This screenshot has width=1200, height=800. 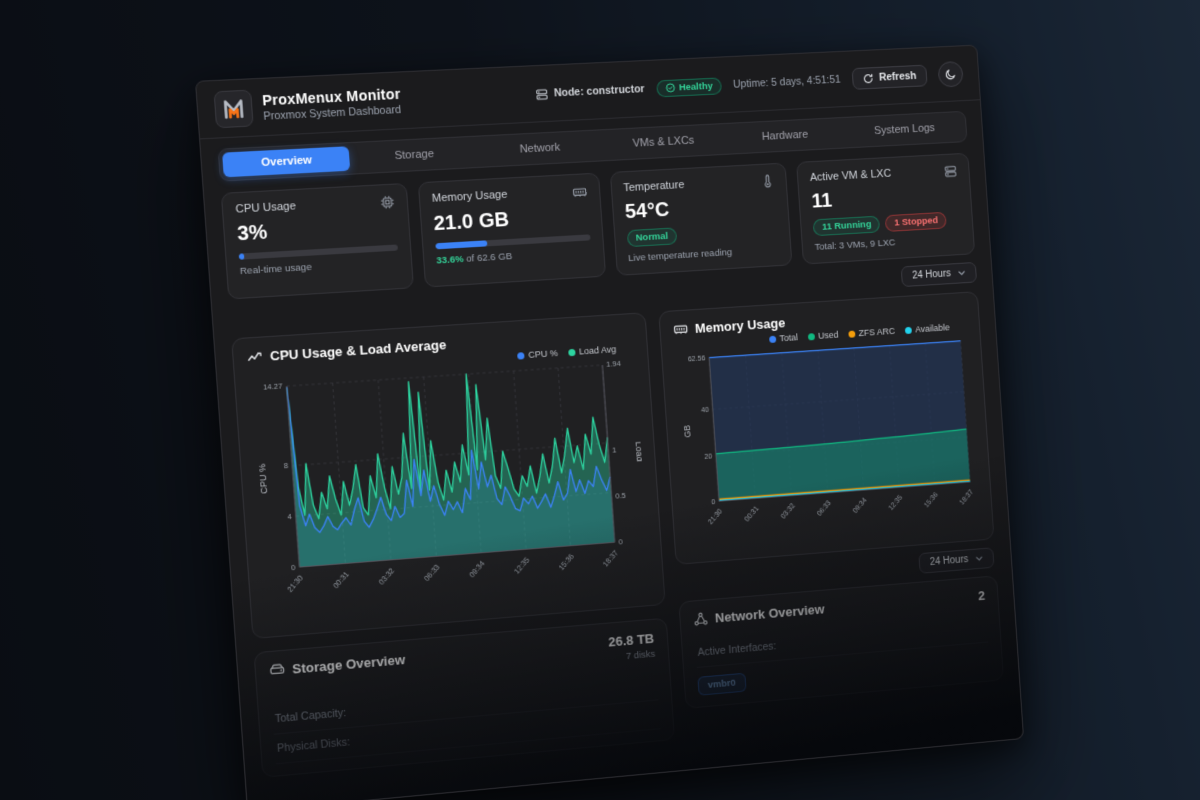 What do you see at coordinates (950, 171) in the screenshot?
I see `server-stack-icon` at bounding box center [950, 171].